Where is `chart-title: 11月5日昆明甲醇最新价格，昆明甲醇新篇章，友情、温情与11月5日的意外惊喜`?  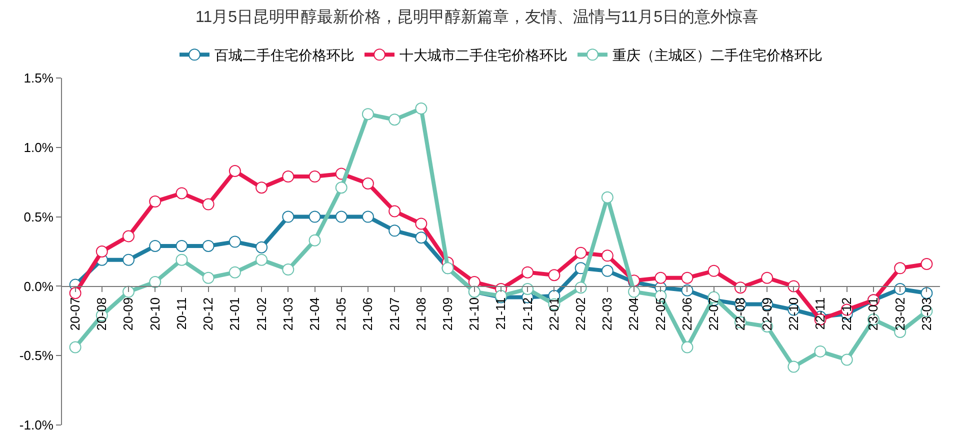
chart-title: 11月5日昆明甲醇最新价格，昆明甲醇新篇章，友情、温情与11月5日的意外惊喜 is located at coordinates (477, 17).